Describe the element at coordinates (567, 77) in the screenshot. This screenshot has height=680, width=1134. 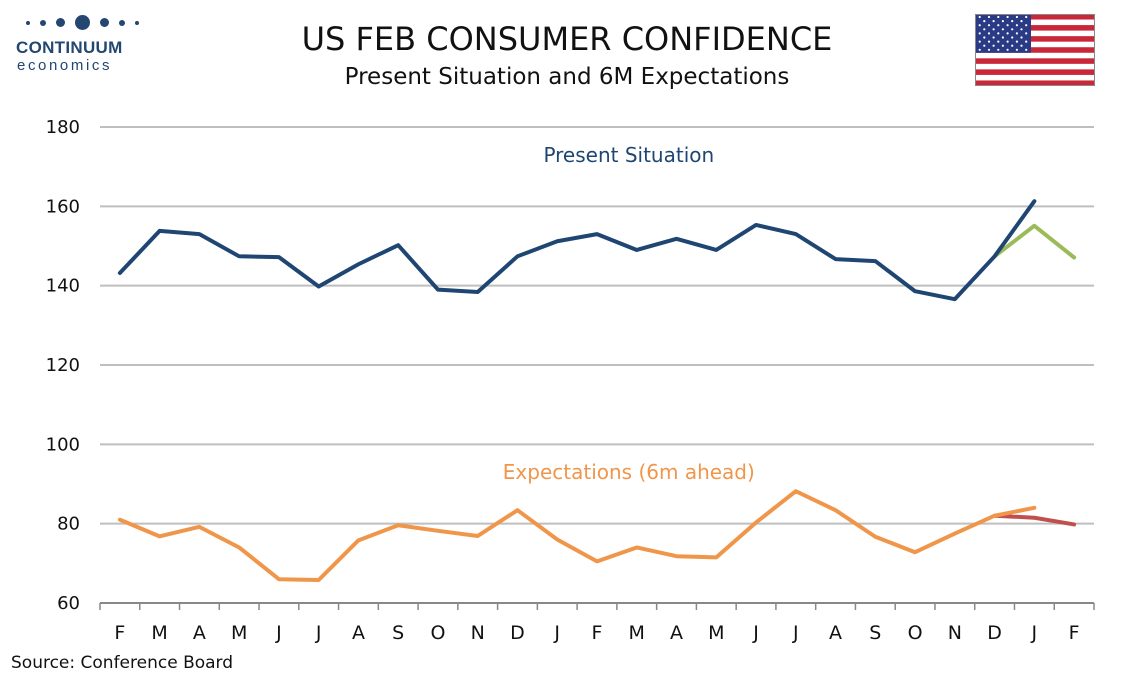
I see `chart-subtitle: Present Situation and 6M Expectations` at that location.